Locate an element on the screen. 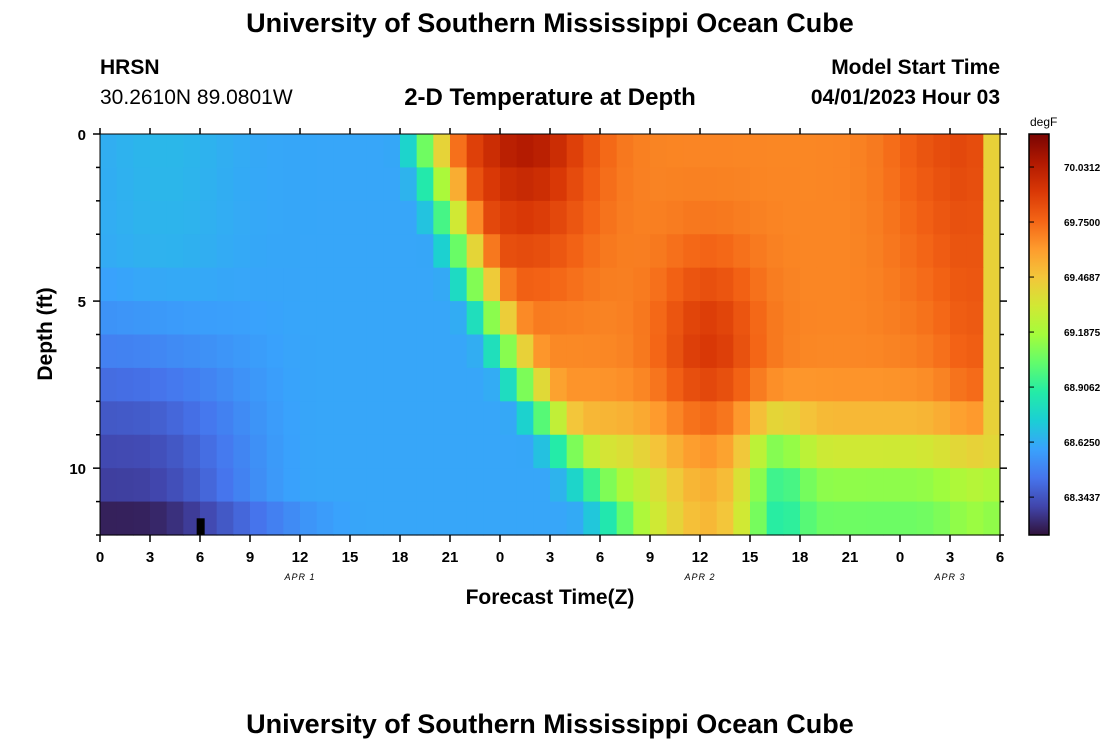 The image size is (1100, 750). model-start-value: 04/01/2023 Hour 03 is located at coordinates (905, 97).